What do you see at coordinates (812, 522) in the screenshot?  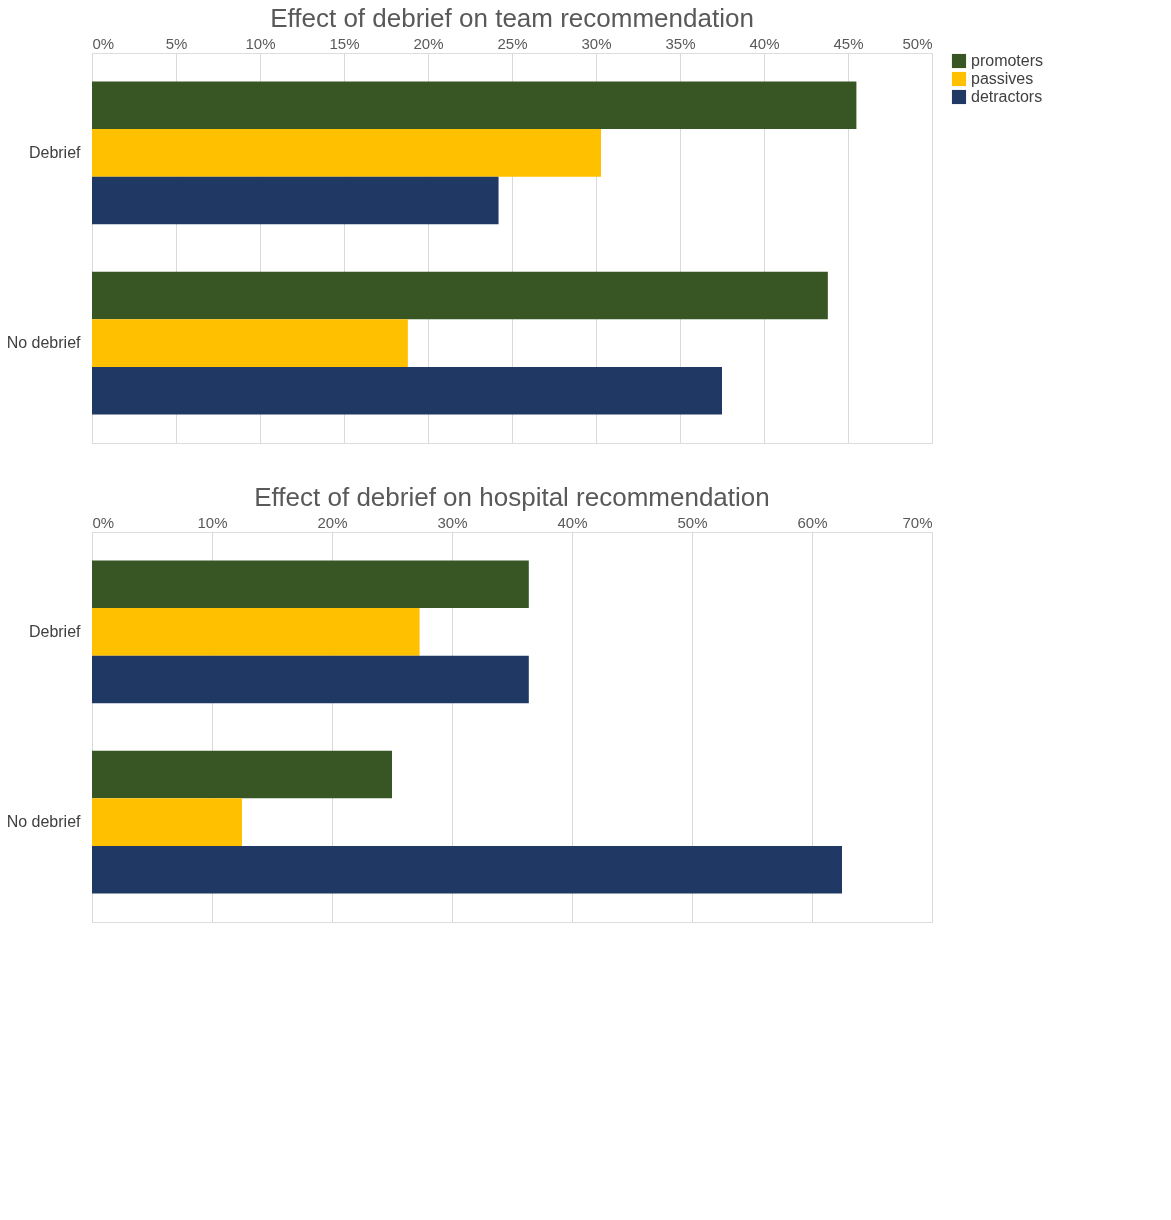 I see `x-tick-label: 60%` at bounding box center [812, 522].